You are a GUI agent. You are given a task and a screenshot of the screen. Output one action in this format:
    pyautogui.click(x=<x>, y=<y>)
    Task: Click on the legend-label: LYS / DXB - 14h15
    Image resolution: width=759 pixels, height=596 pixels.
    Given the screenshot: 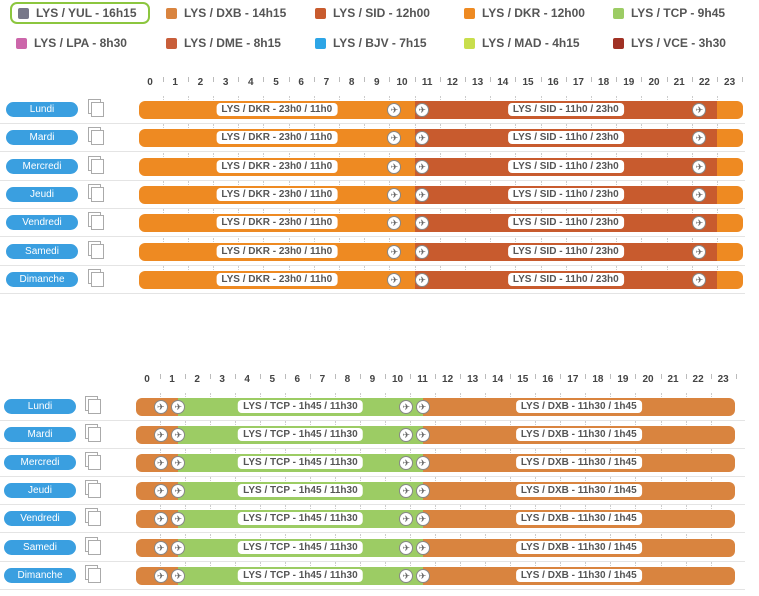 What is the action you would take?
    pyautogui.click(x=235, y=13)
    